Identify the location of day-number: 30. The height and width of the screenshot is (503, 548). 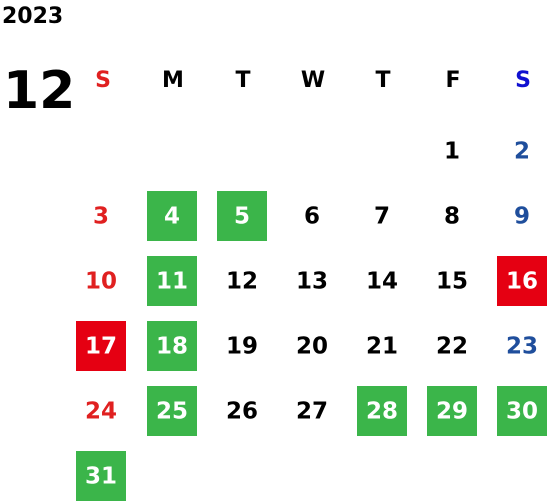
(522, 412).